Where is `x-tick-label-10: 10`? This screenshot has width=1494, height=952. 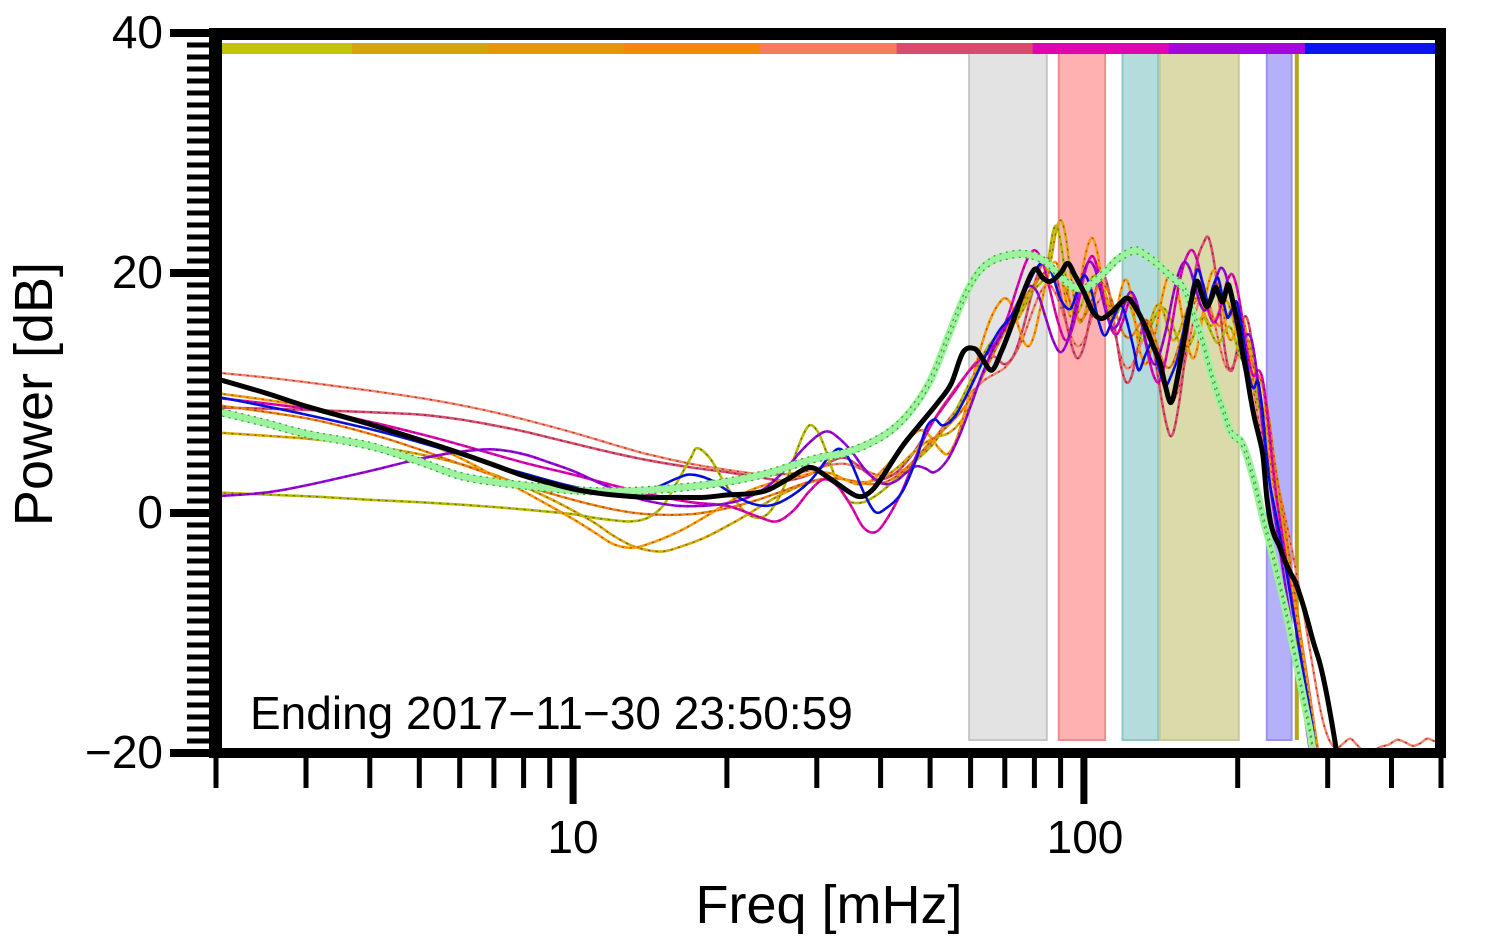
x-tick-label-10: 10 is located at coordinates (573, 837).